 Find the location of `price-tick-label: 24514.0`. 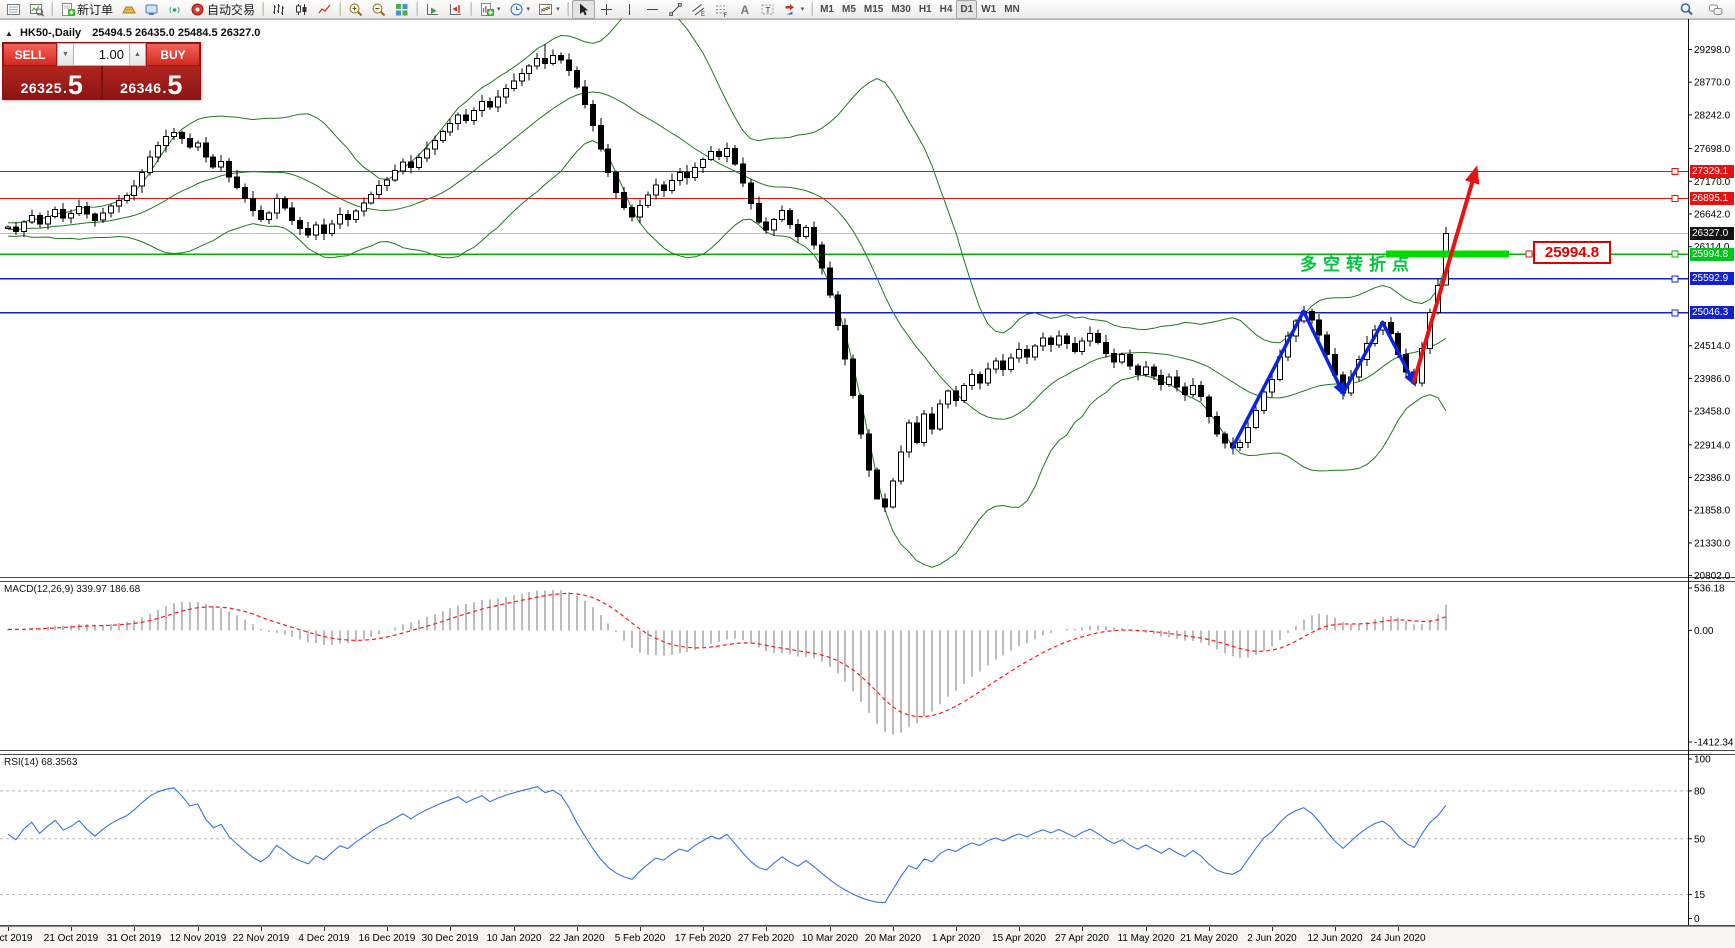

price-tick-label: 24514.0 is located at coordinates (1712, 346).